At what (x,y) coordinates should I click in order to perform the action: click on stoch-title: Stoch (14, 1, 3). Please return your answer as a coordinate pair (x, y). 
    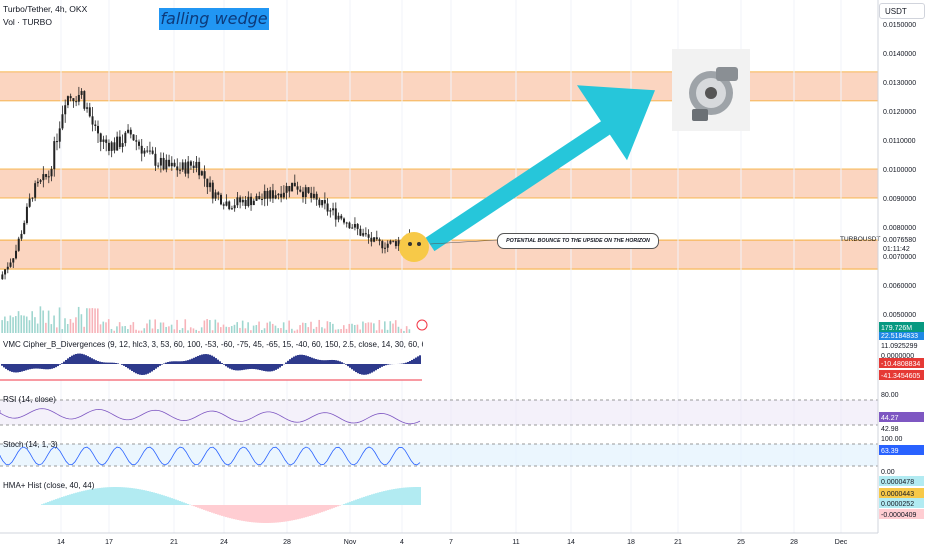
    Looking at the image, I should click on (30, 444).